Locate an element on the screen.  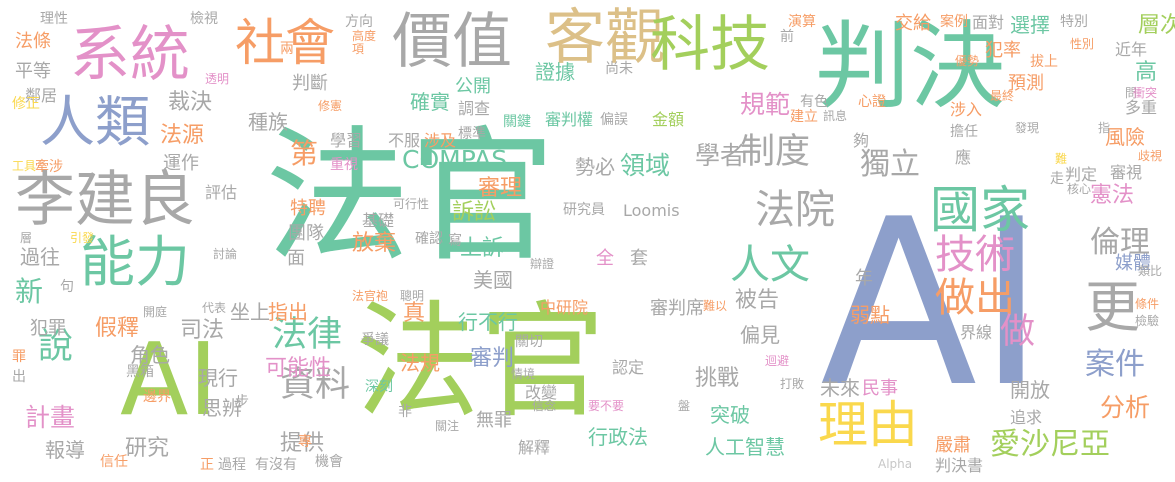
cloud-word: 類比 is located at coordinates (1150, 271).